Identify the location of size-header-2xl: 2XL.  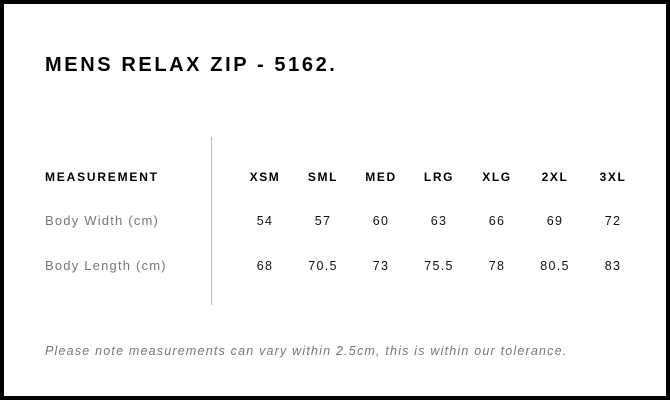
(555, 177).